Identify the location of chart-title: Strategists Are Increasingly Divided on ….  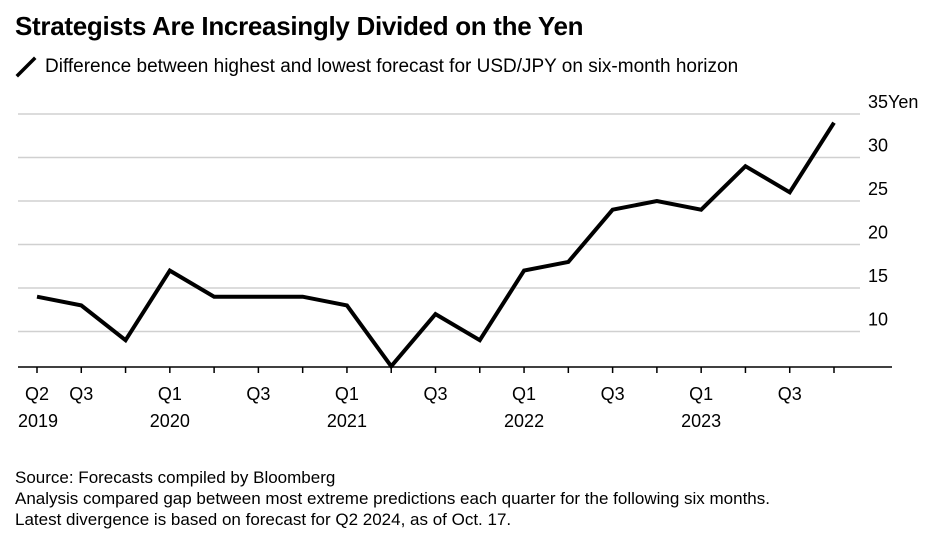
(299, 26).